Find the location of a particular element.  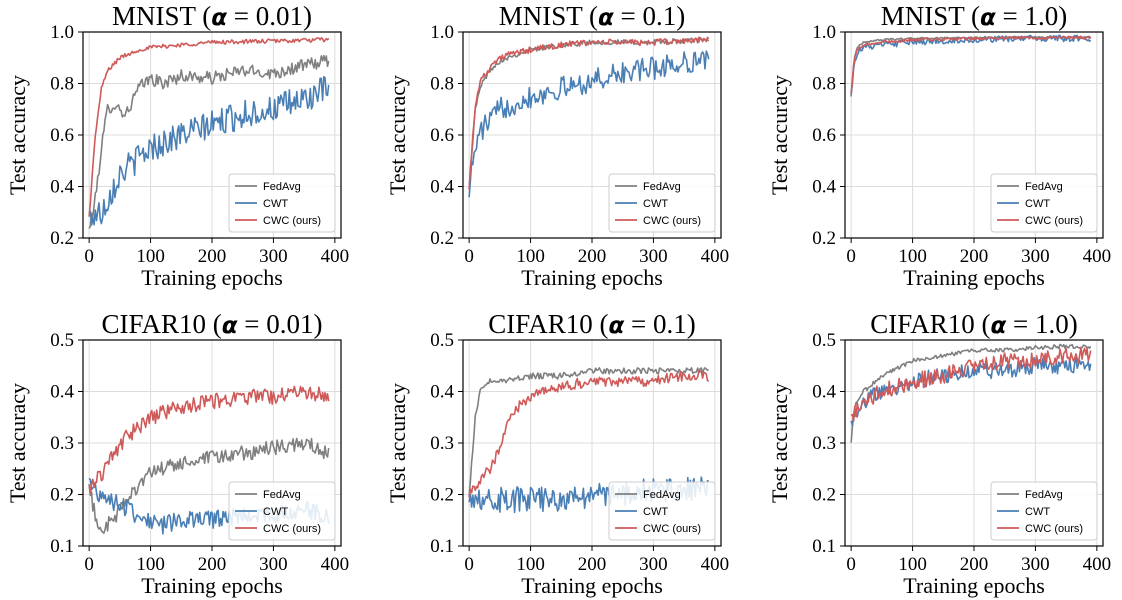

subplot-title: CIFAR10 (α = 1.0) is located at coordinates (974, 324).